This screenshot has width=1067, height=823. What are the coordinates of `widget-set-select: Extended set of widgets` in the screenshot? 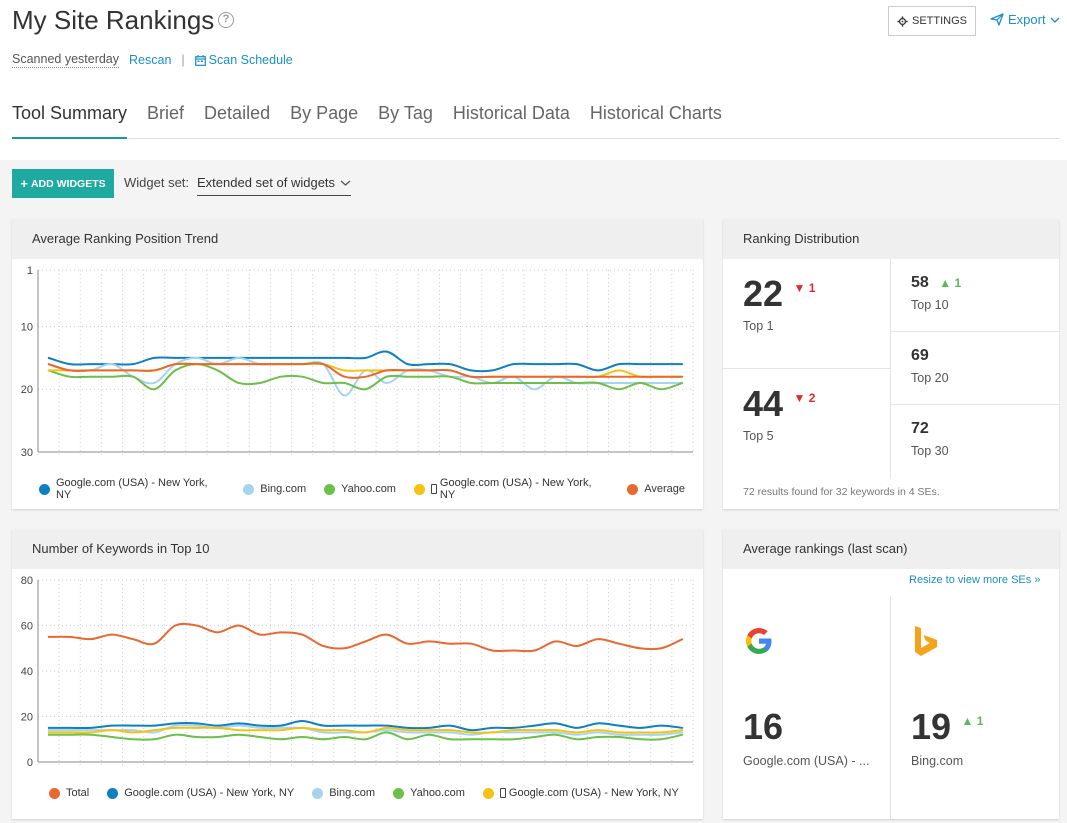 It's located at (274, 185).